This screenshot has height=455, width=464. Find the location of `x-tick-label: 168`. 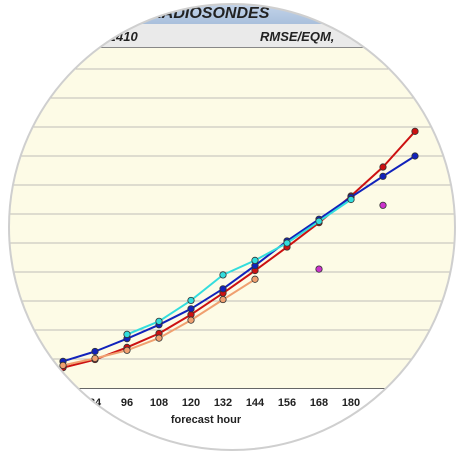

x-tick-label: 168 is located at coordinates (319, 403).